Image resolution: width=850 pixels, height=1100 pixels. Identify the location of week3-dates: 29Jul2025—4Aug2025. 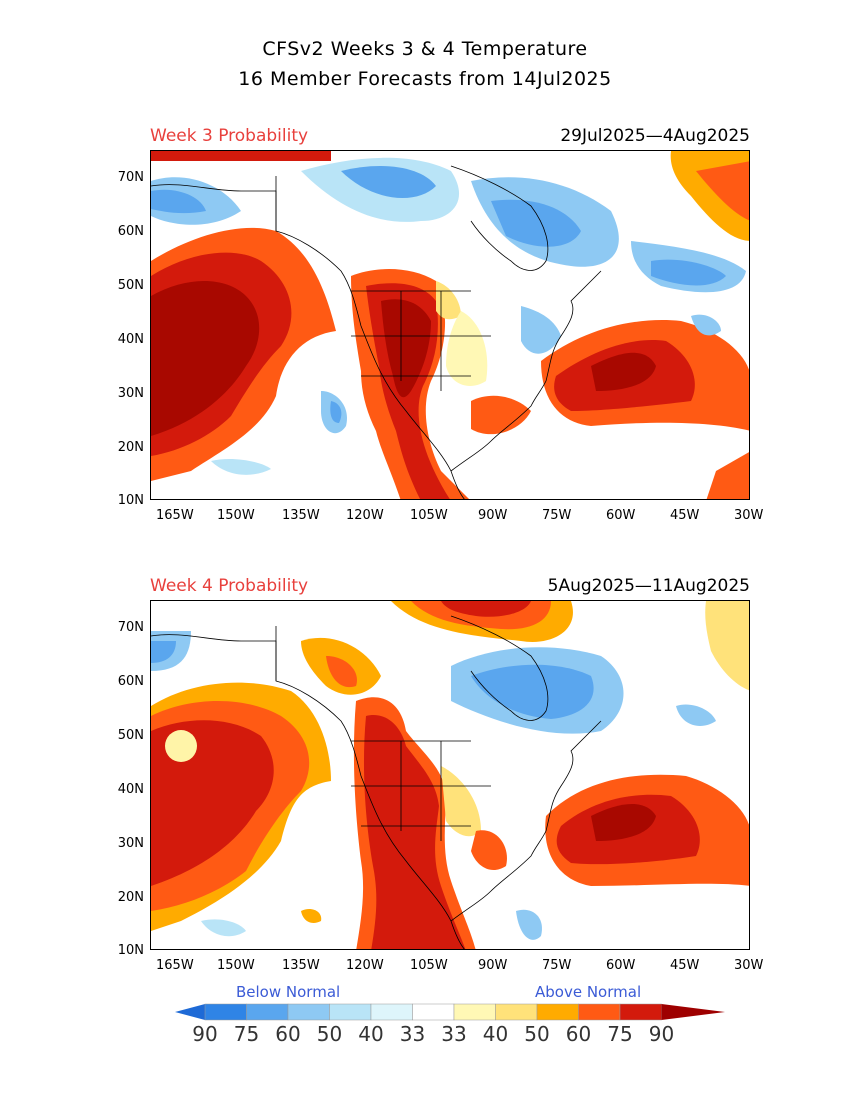
(655, 136).